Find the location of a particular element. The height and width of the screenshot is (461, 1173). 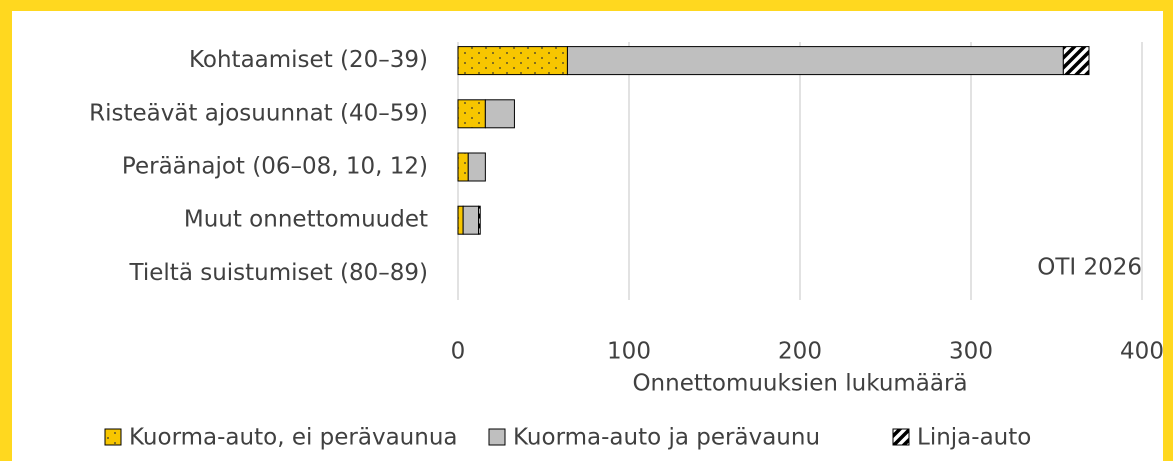

y-tick-label: Risteävät ajosuunnat (40–59) is located at coordinates (258, 113).